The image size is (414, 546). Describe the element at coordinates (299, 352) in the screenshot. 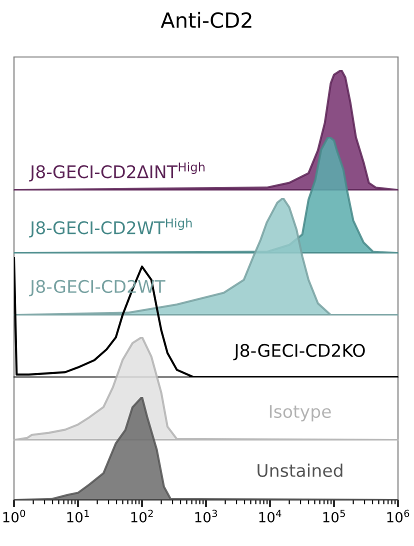

I see `series-label: J8-GECI-CD2KO` at that location.